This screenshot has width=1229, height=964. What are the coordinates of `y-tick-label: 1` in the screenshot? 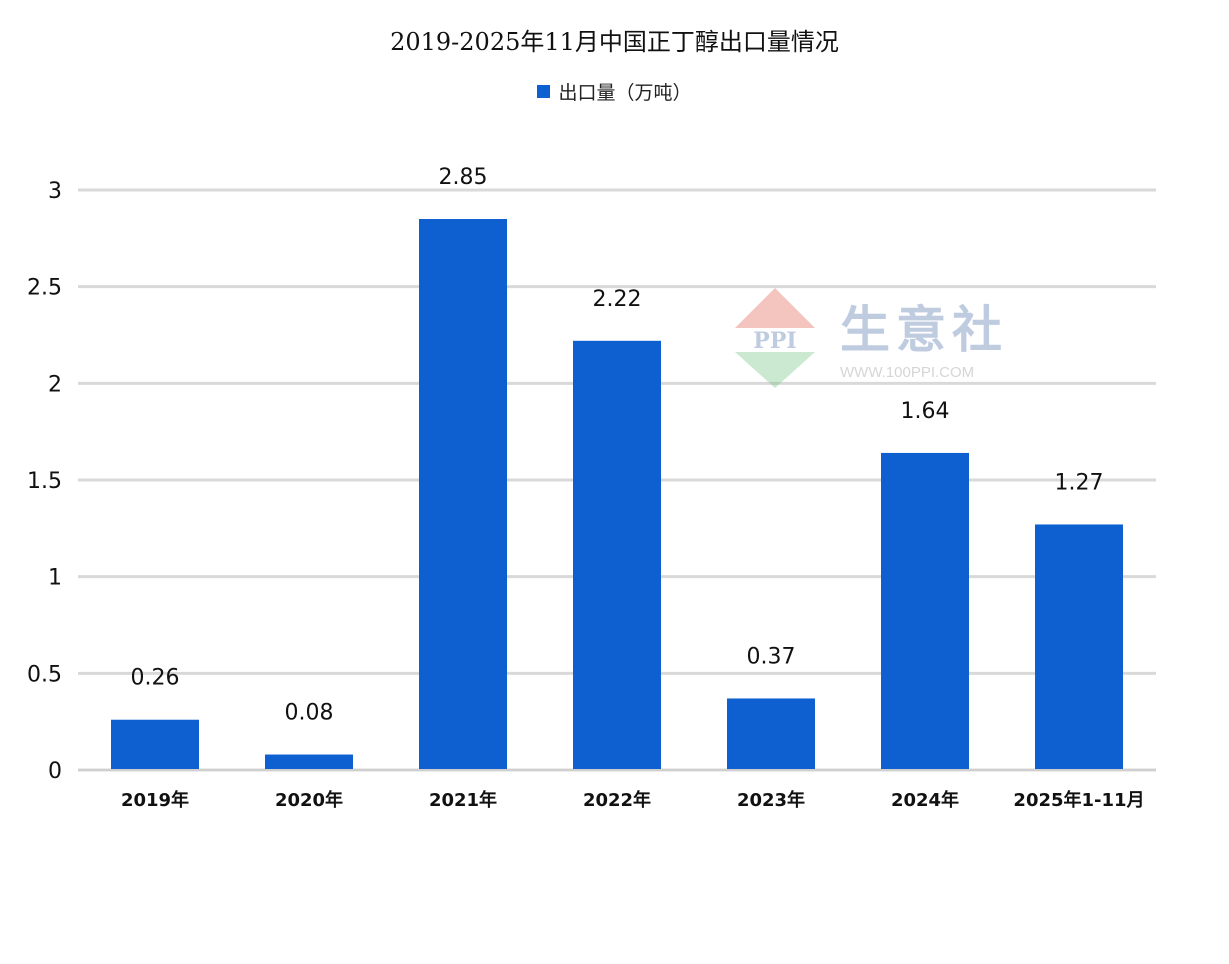 It's located at (55, 578).